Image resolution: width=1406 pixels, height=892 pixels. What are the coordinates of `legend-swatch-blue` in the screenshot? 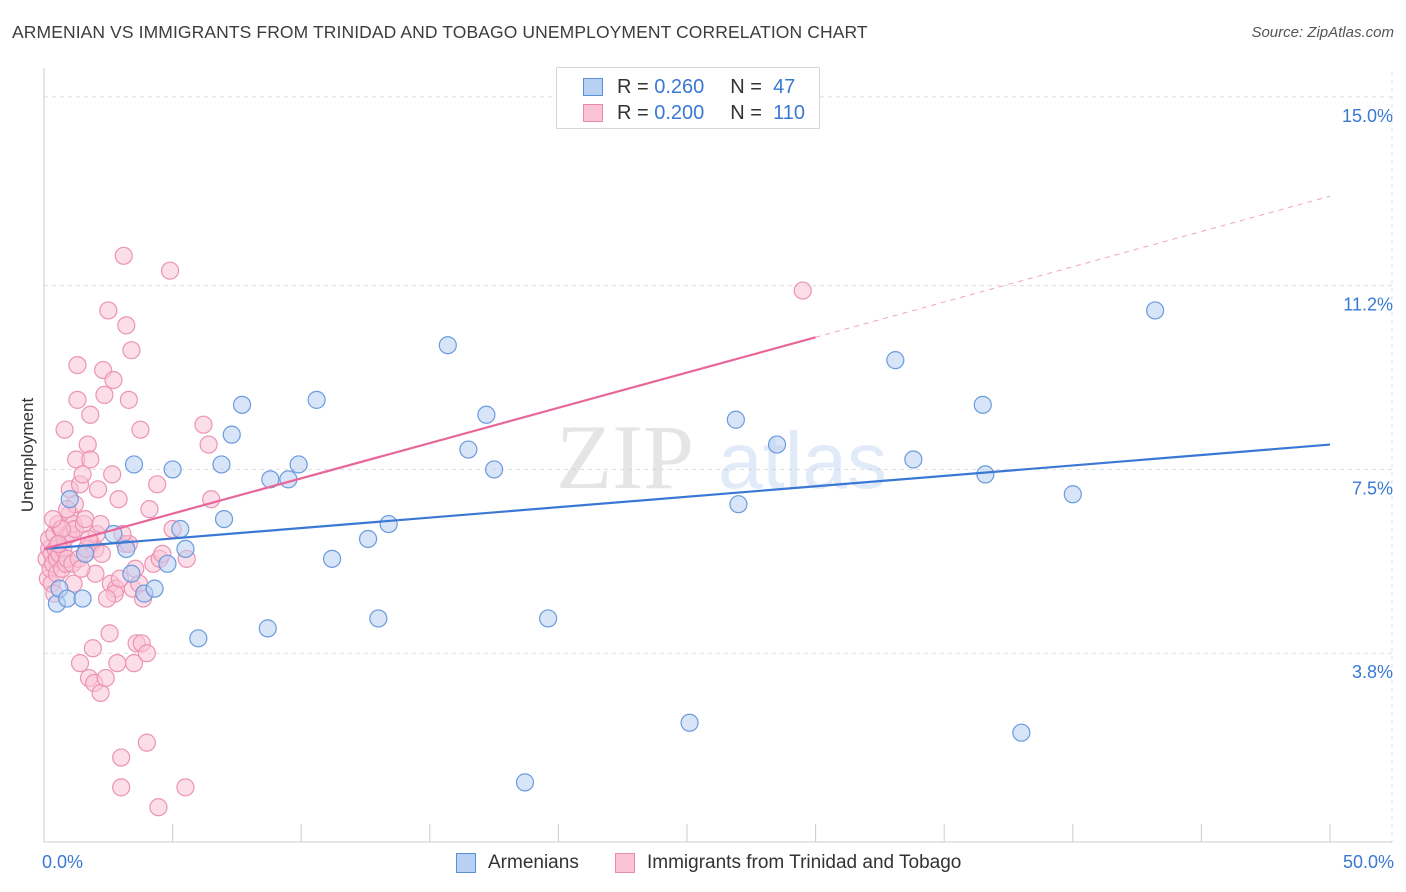 It's located at (466, 863).